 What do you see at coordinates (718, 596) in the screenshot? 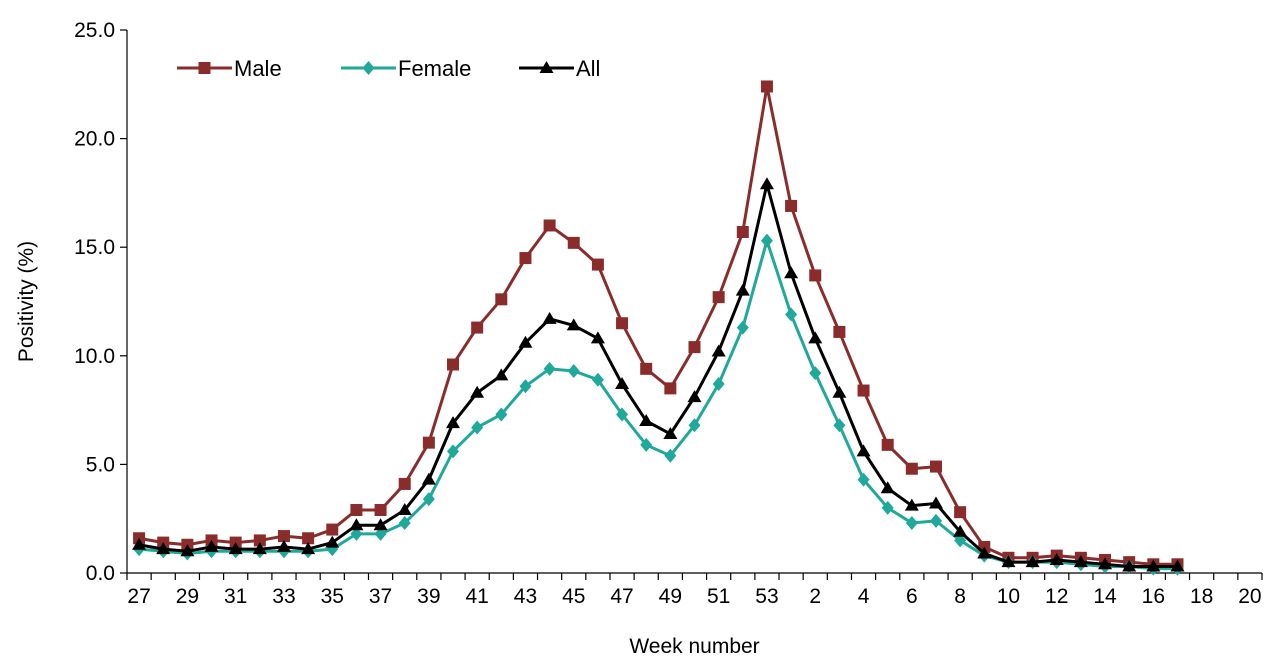
I see `x-tick-label: 51` at bounding box center [718, 596].